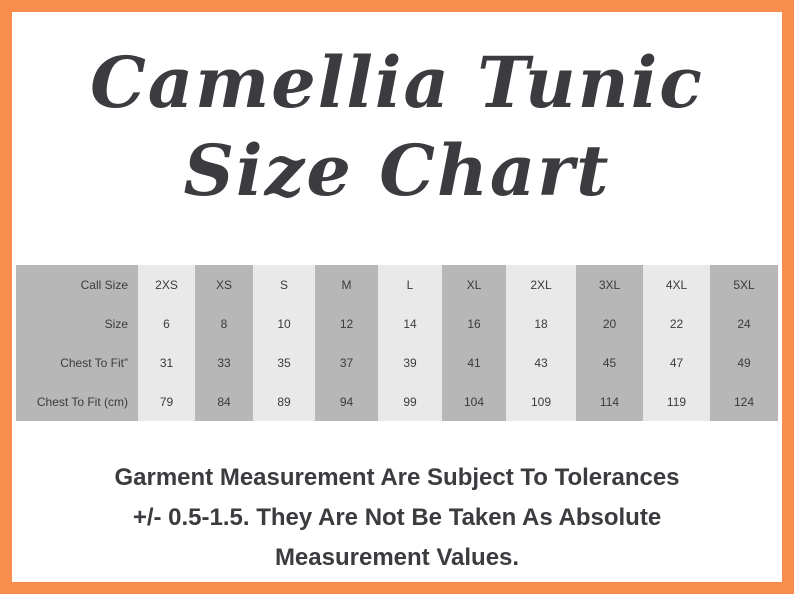  What do you see at coordinates (744, 401) in the screenshot?
I see `table-cell: 124` at bounding box center [744, 401].